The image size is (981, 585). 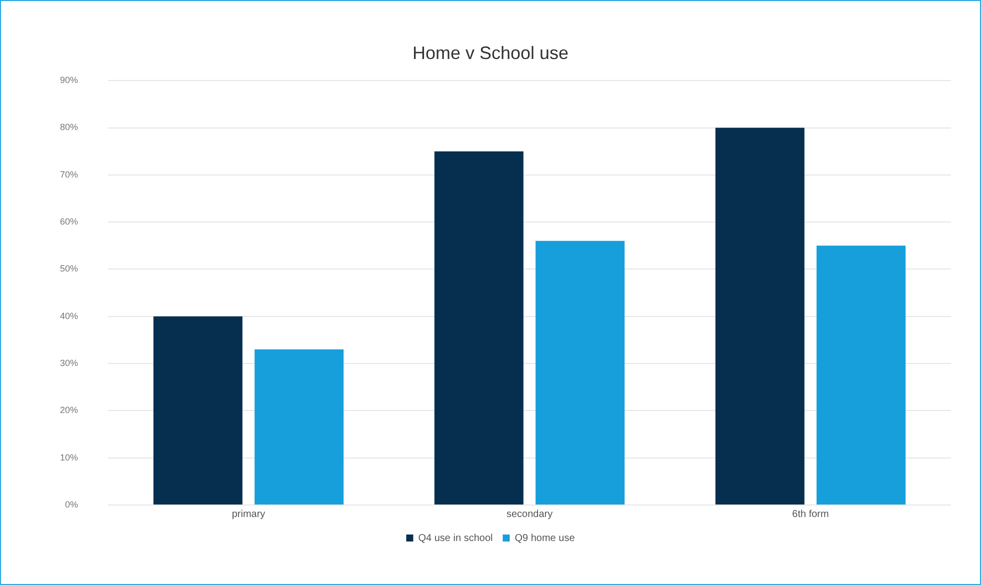 I want to click on y-tick-label: 90%, so click(x=69, y=80).